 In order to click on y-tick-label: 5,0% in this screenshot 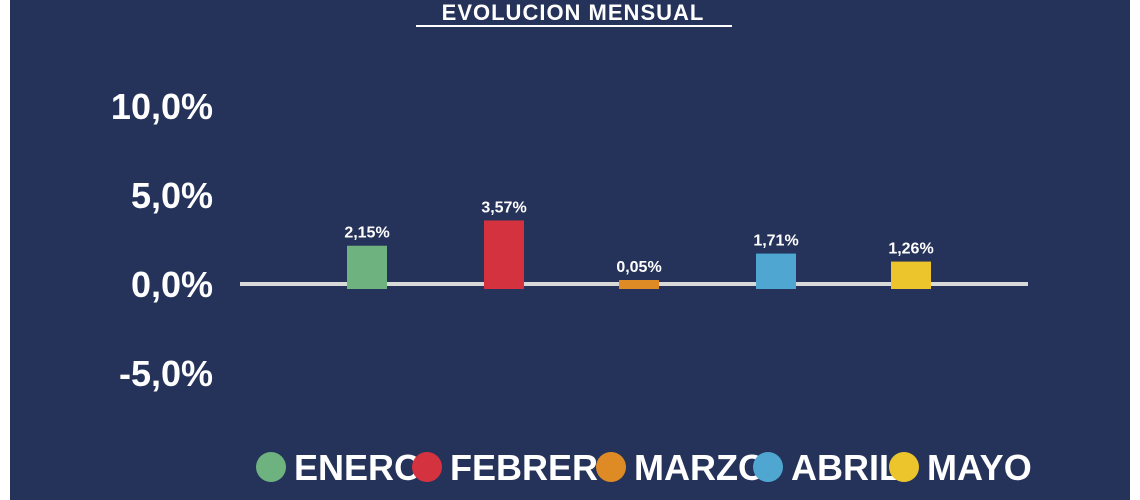, I will do `click(172, 195)`.